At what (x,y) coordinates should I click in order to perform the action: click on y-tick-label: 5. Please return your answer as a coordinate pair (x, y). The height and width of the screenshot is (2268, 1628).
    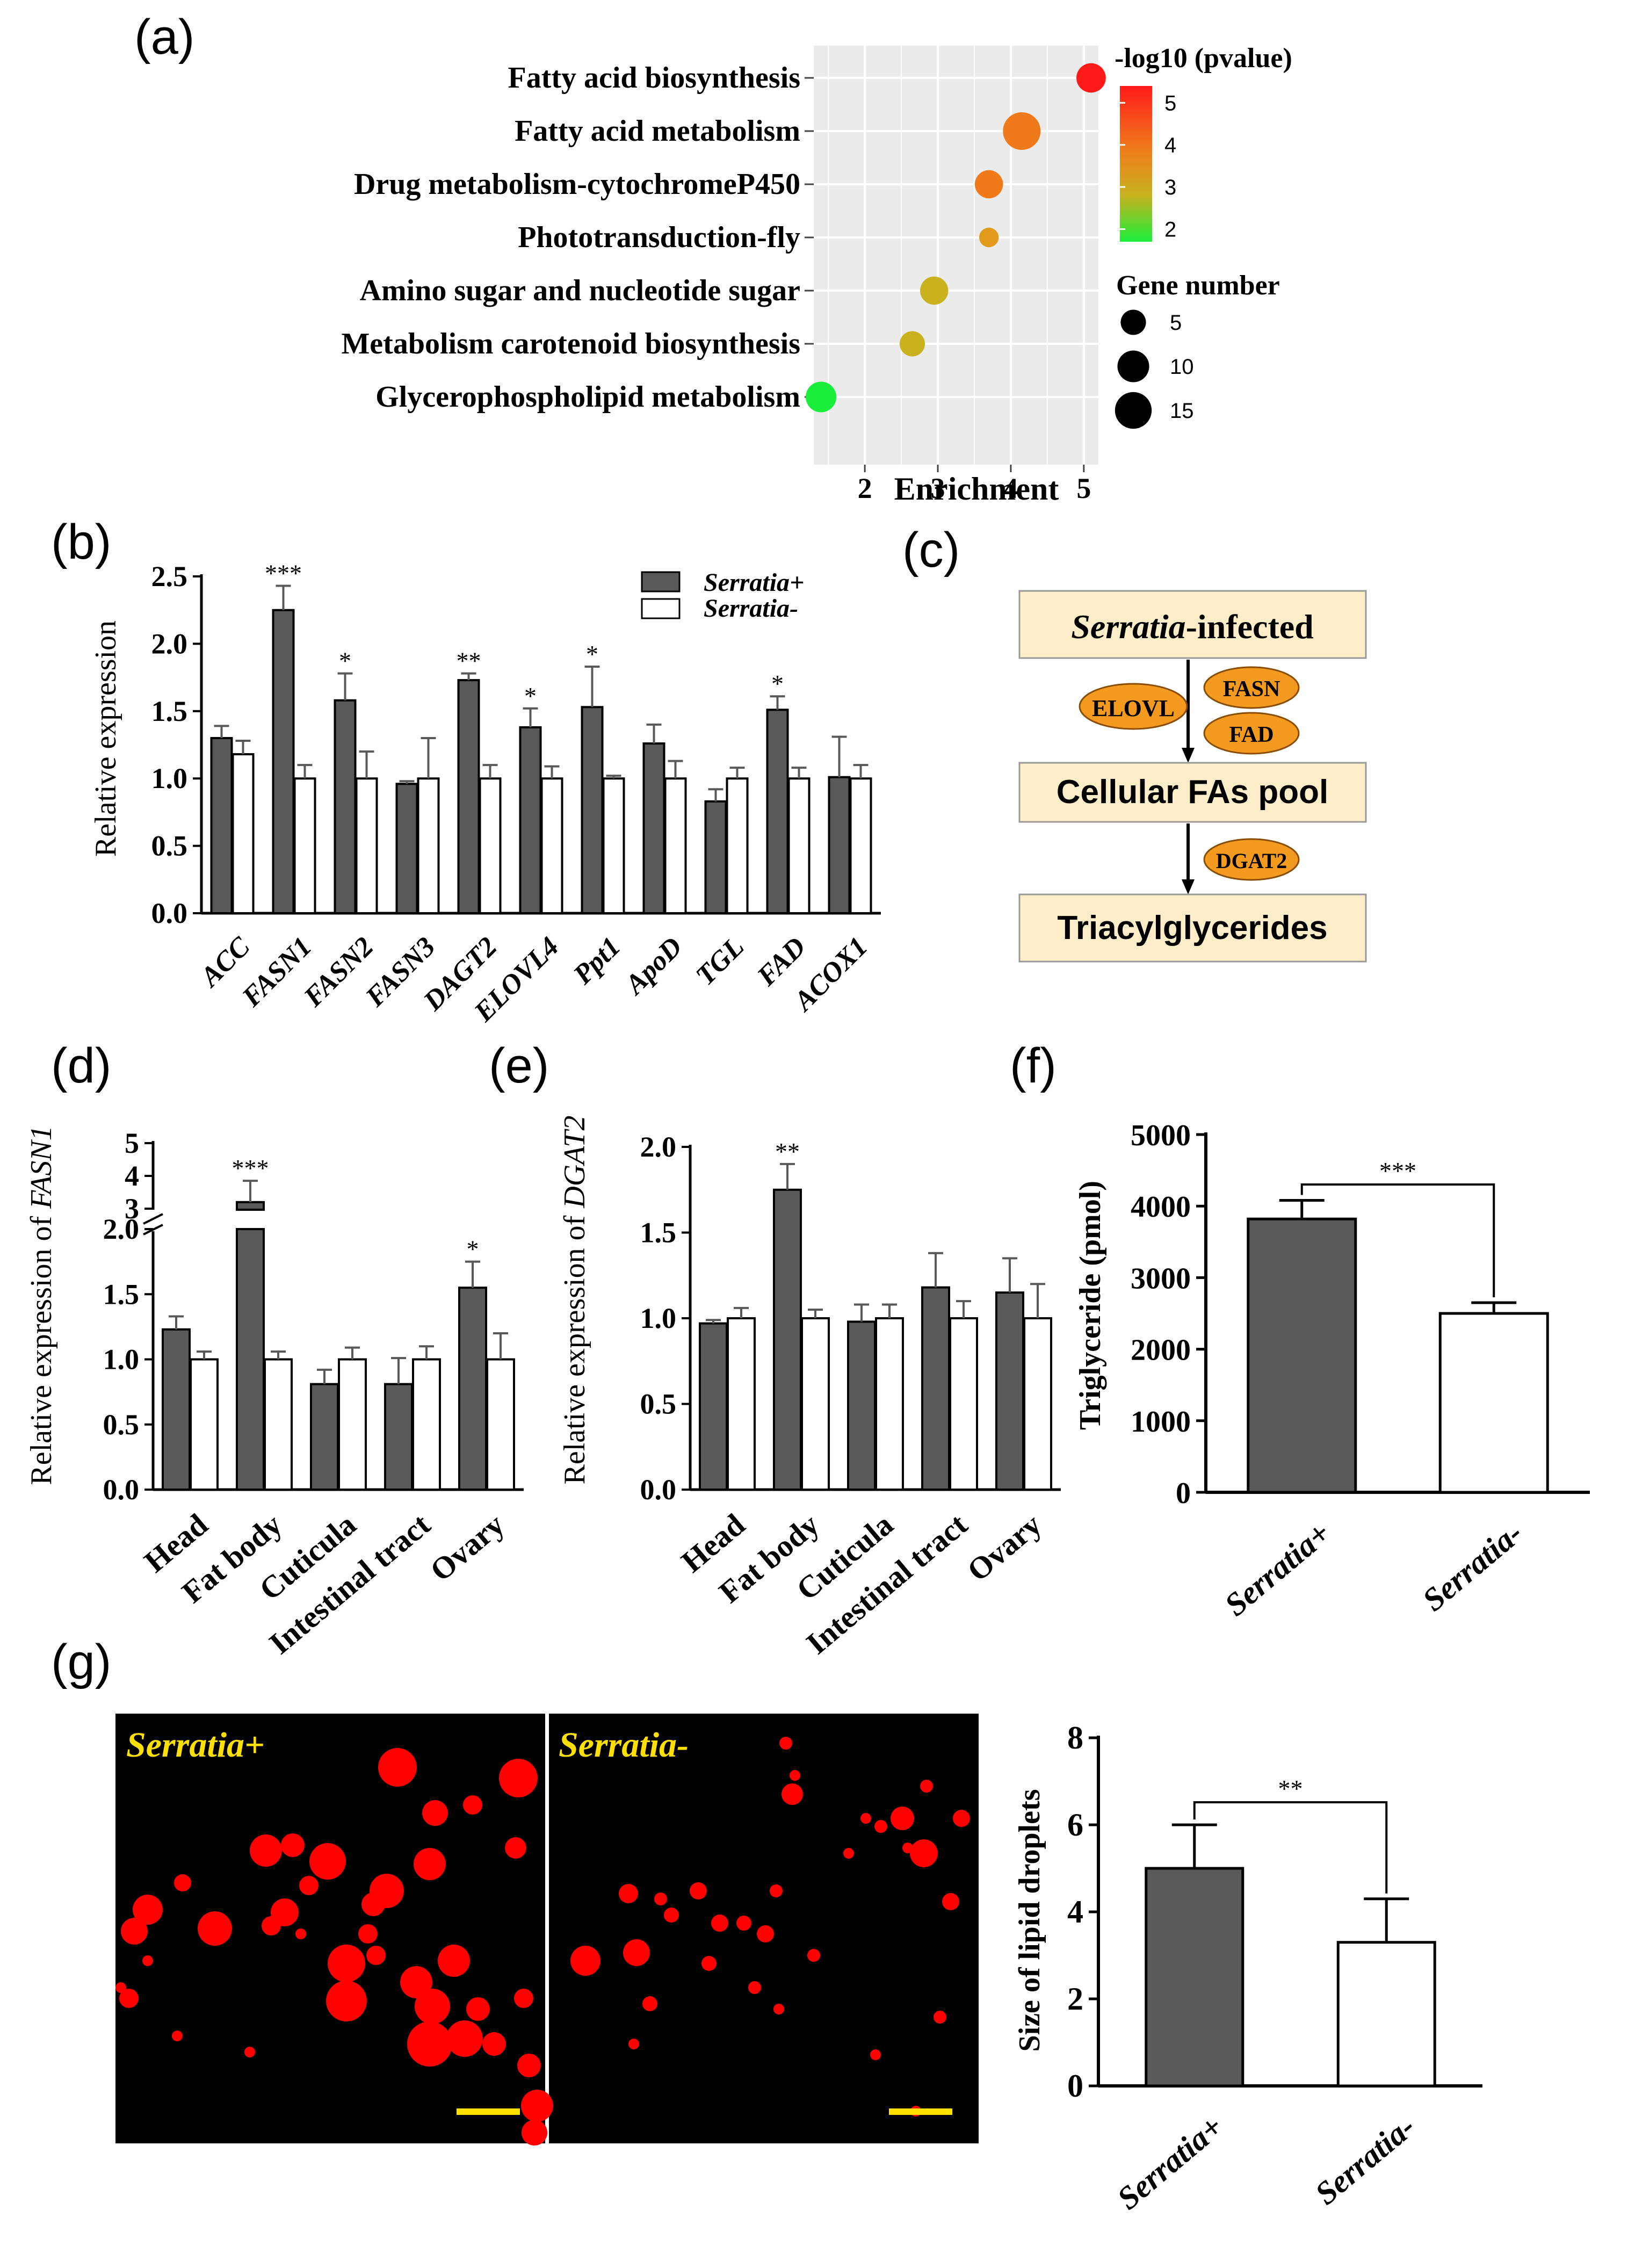
    Looking at the image, I should click on (132, 1143).